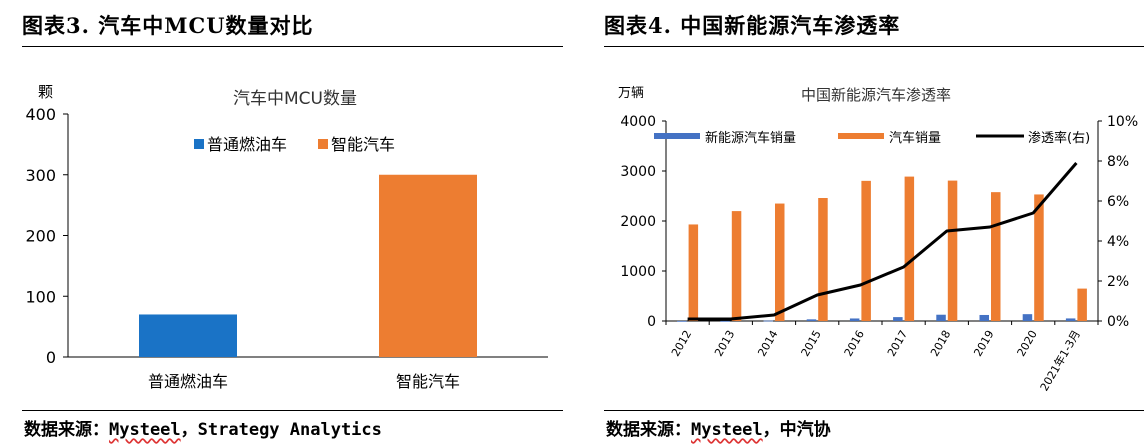 The image size is (1148, 447). Describe the element at coordinates (363, 144) in the screenshot. I see `legend-label: 智能汽车` at that location.